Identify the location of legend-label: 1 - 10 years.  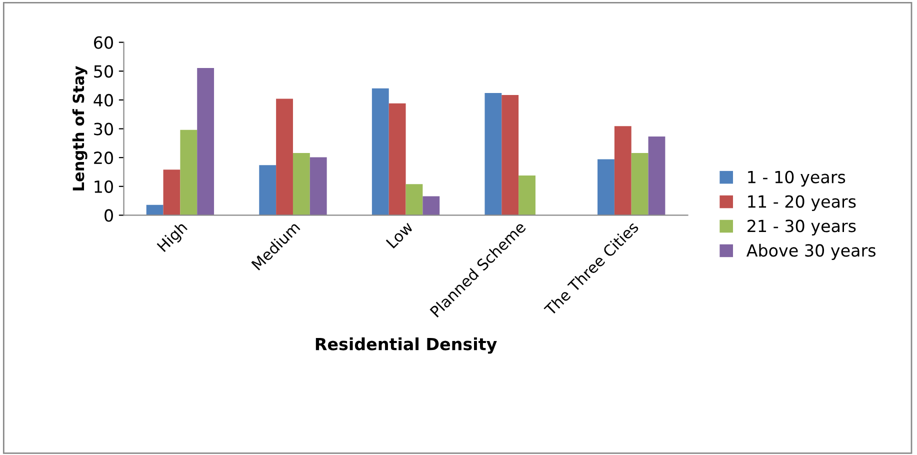
(797, 178).